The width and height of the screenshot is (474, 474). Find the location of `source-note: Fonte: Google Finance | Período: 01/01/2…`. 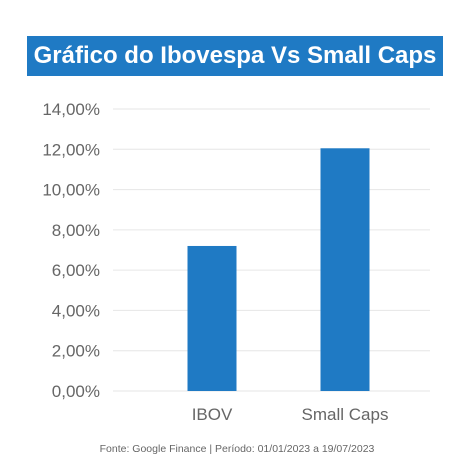

source-note: Fonte: Google Finance | Período: 01/01/2… is located at coordinates (237, 449).